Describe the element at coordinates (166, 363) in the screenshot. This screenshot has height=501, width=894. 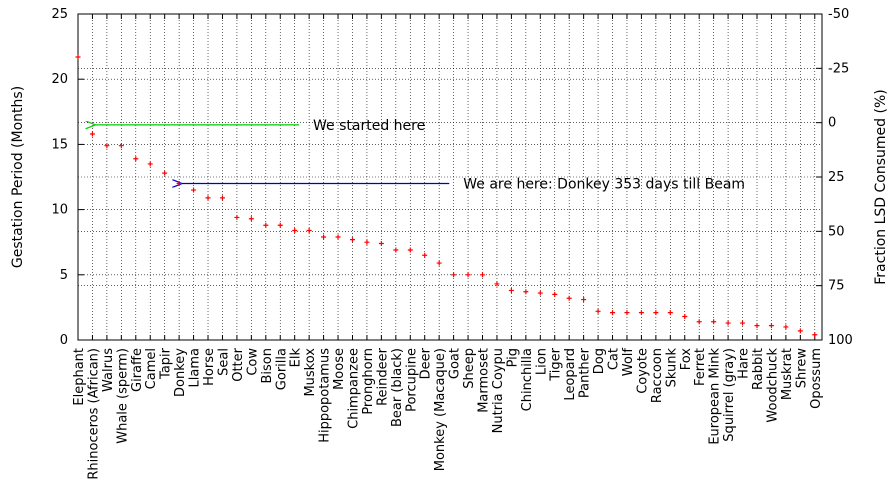
I see `x-tick-label: Tapir` at that location.